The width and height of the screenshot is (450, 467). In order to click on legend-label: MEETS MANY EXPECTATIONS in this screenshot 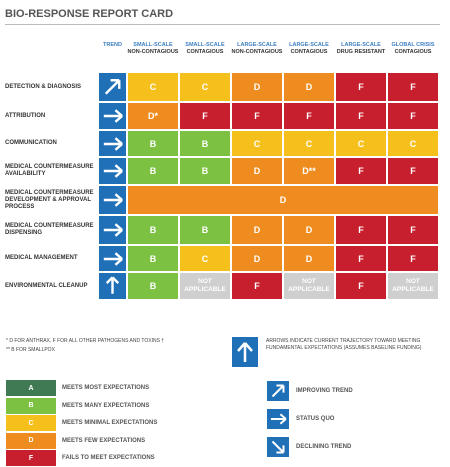, I will do `click(106, 405)`.